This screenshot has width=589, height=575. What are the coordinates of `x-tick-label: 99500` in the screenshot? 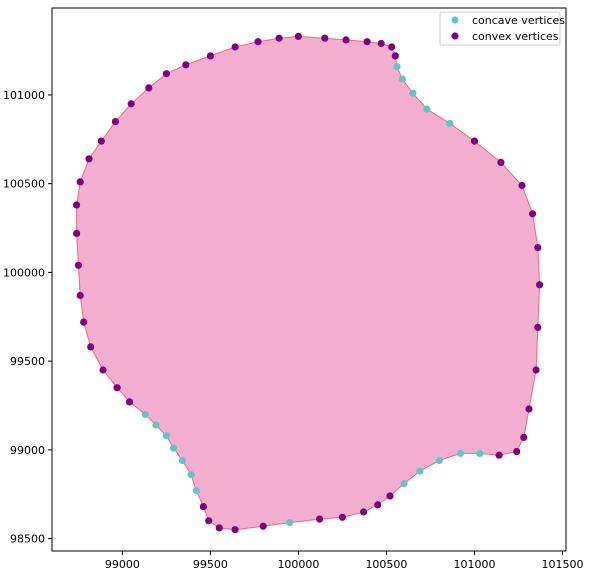 It's located at (210, 564).